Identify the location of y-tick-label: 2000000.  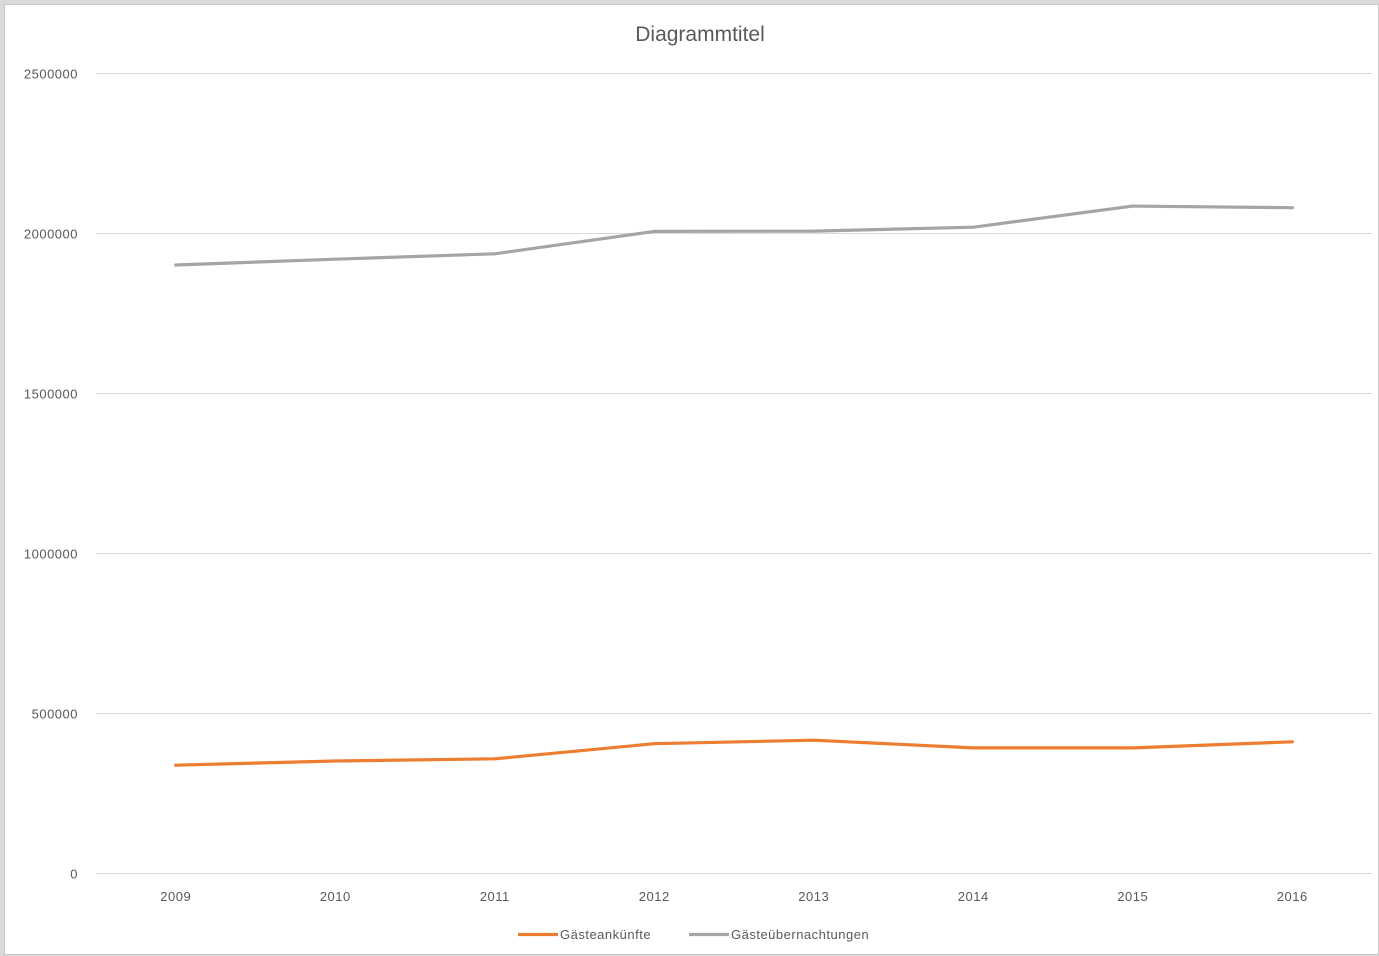
(51, 234).